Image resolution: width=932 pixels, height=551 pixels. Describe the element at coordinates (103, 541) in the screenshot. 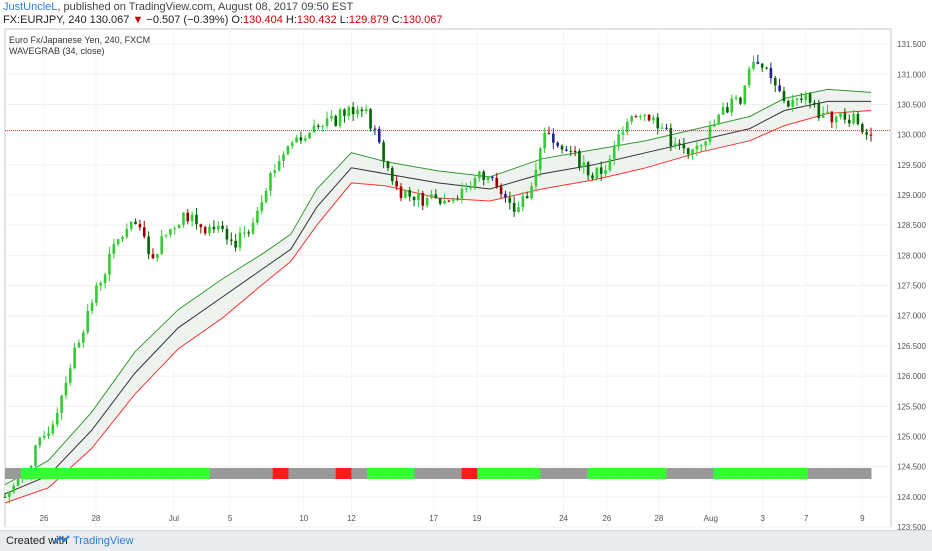

I see `tradingview-brand-link: TradingView` at that location.